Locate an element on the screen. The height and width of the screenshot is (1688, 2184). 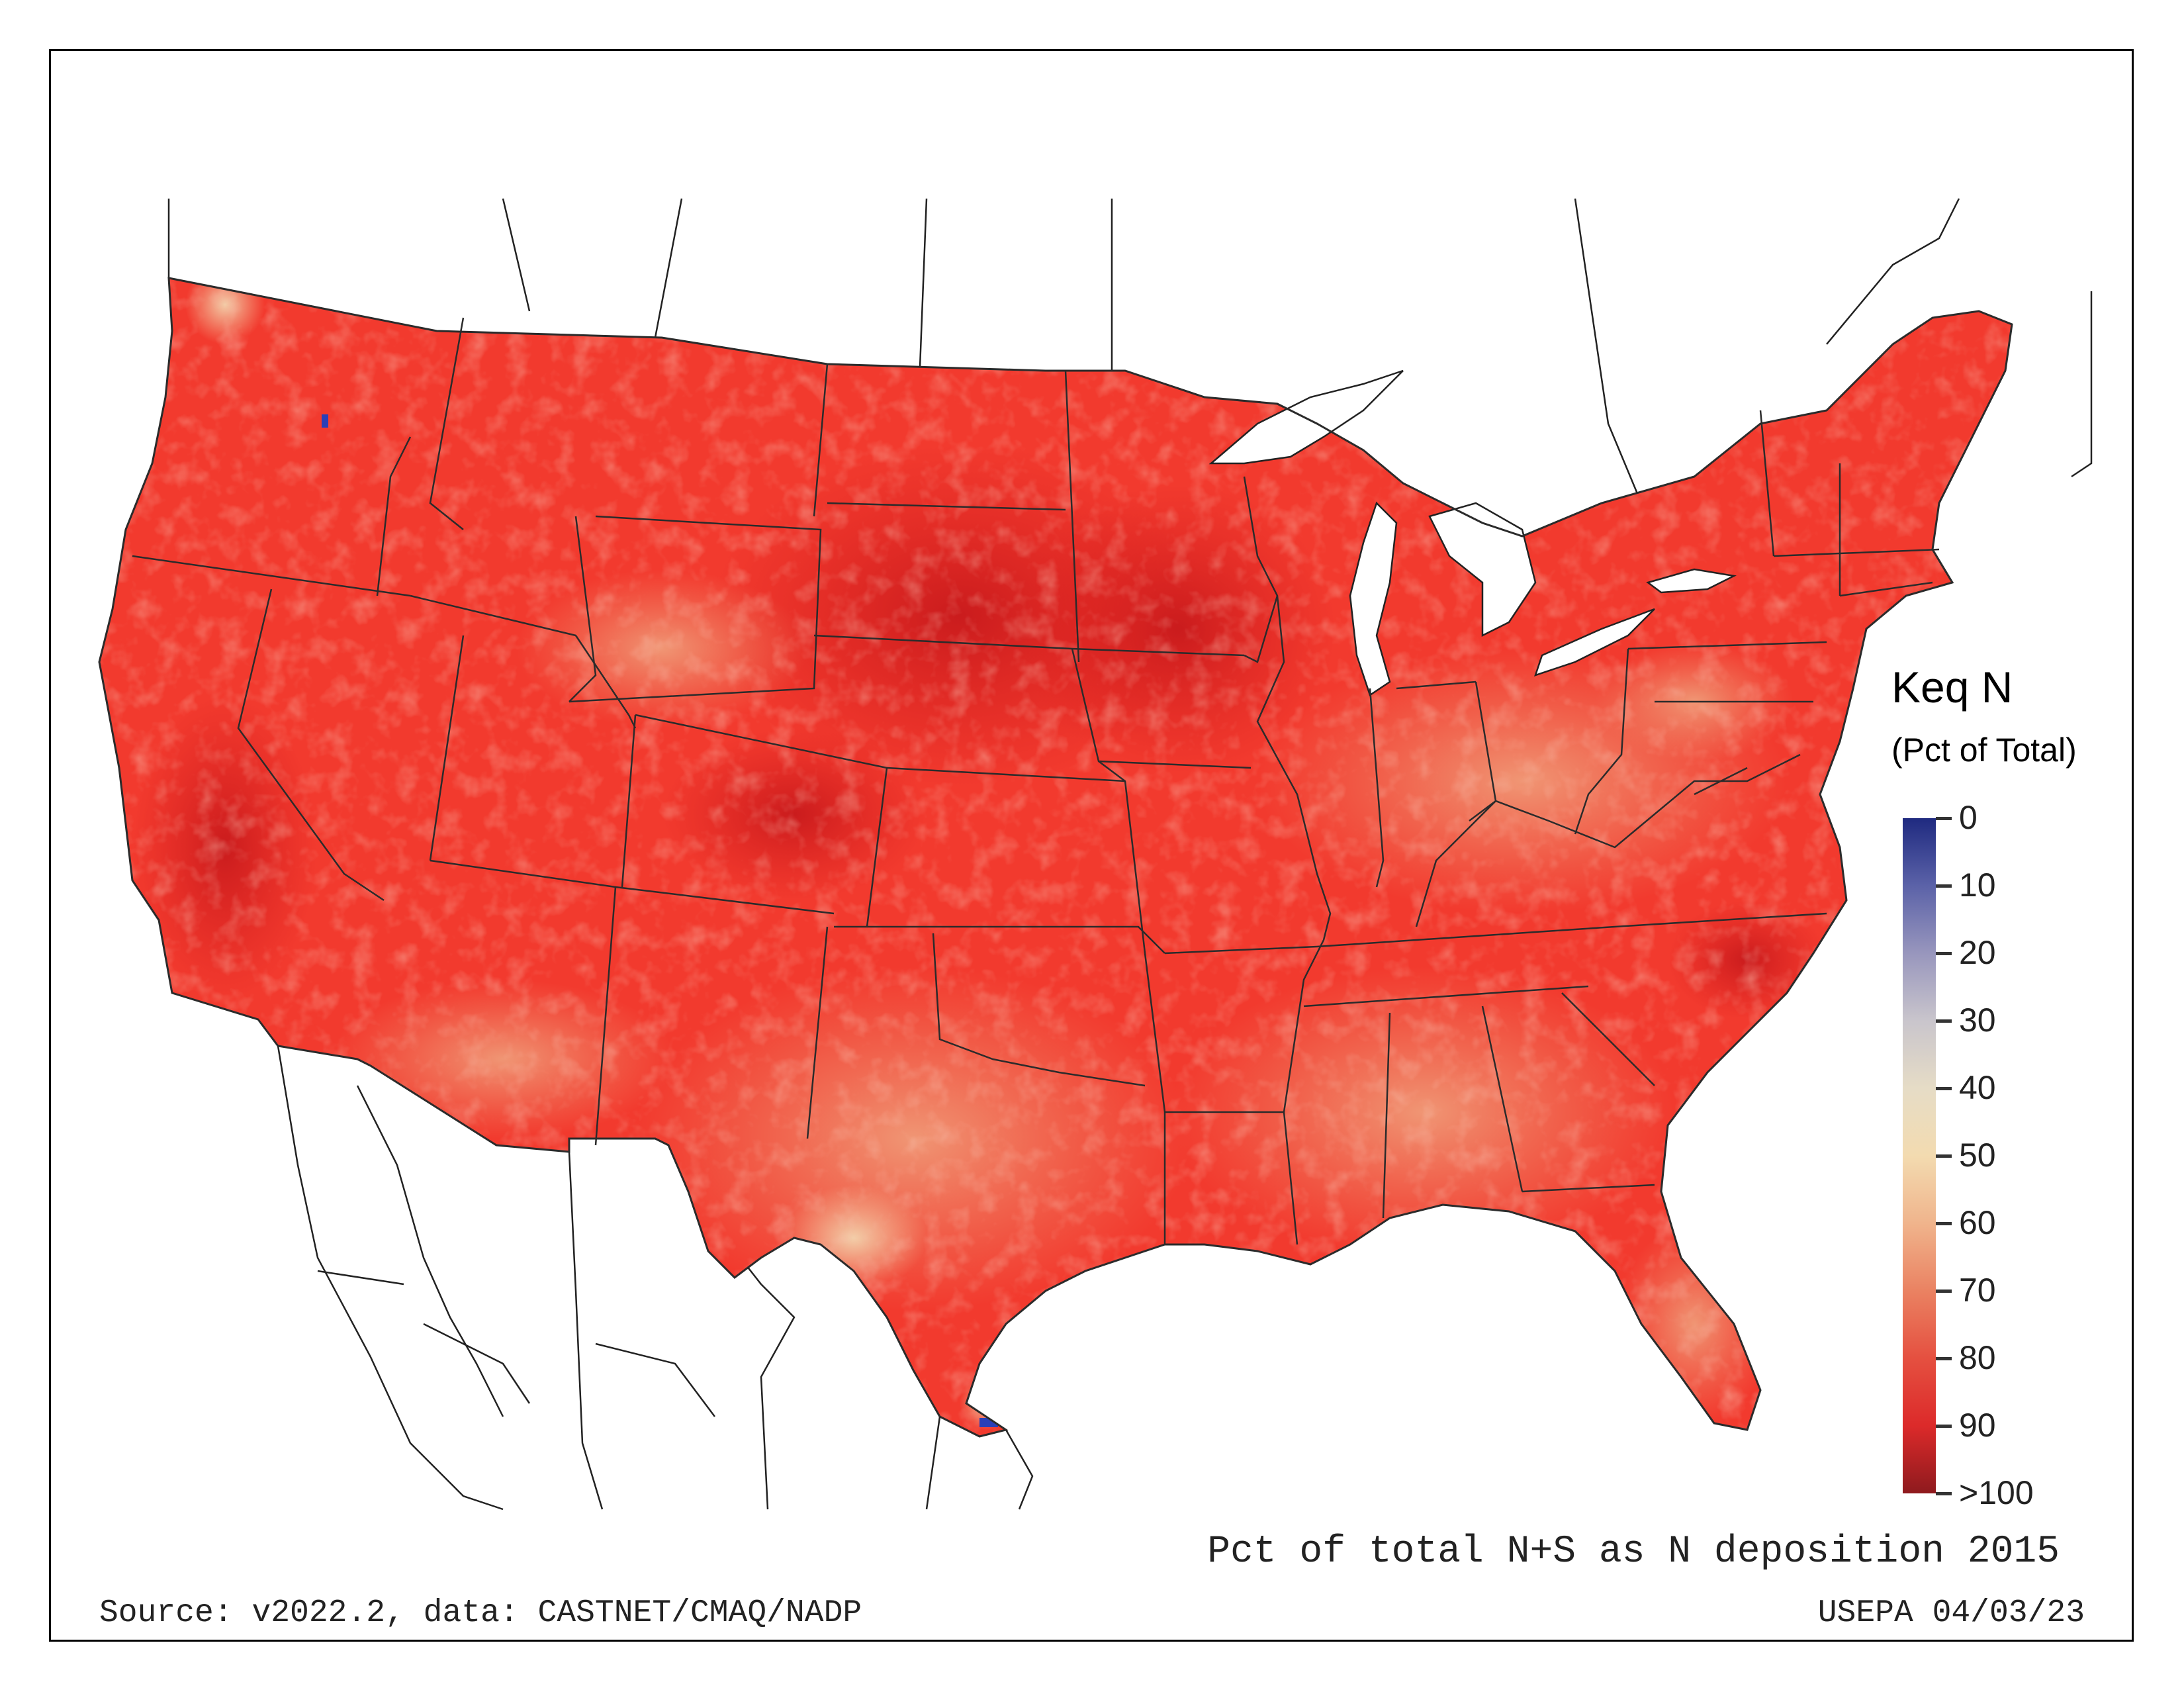
legend-tick-label: 70 is located at coordinates (1977, 1290).